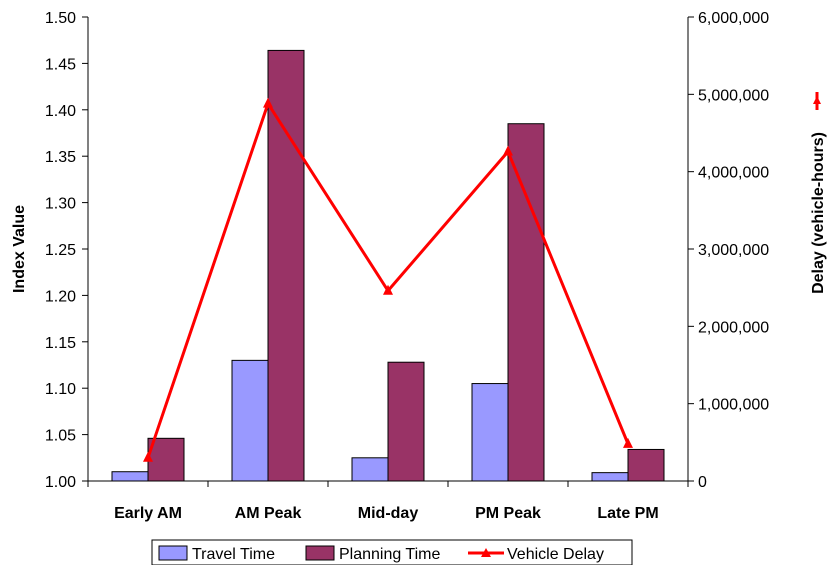 Image resolution: width=827 pixels, height=570 pixels. Describe the element at coordinates (508, 513) in the screenshot. I see `x-tick-label: PM Peak` at that location.